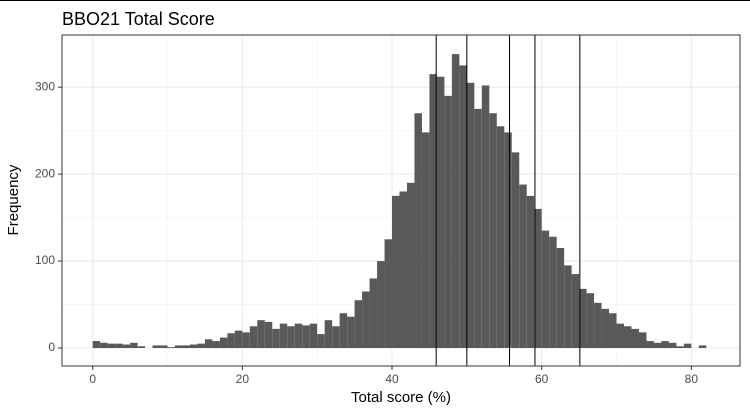 This screenshot has height=410, width=750. I want to click on x-tick-label: 60, so click(542, 379).